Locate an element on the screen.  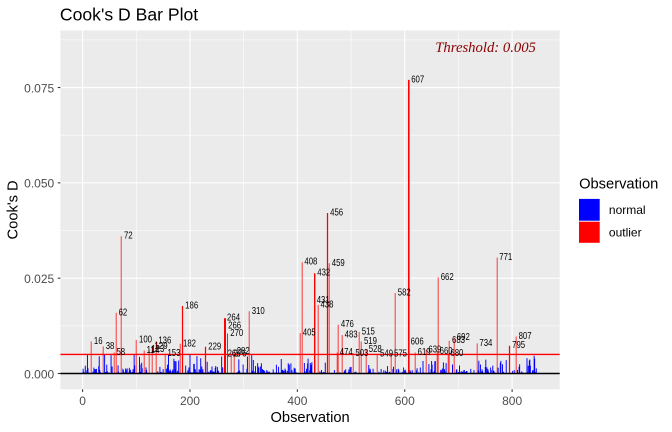
svg-text: 123 is located at coordinates (157, 349).